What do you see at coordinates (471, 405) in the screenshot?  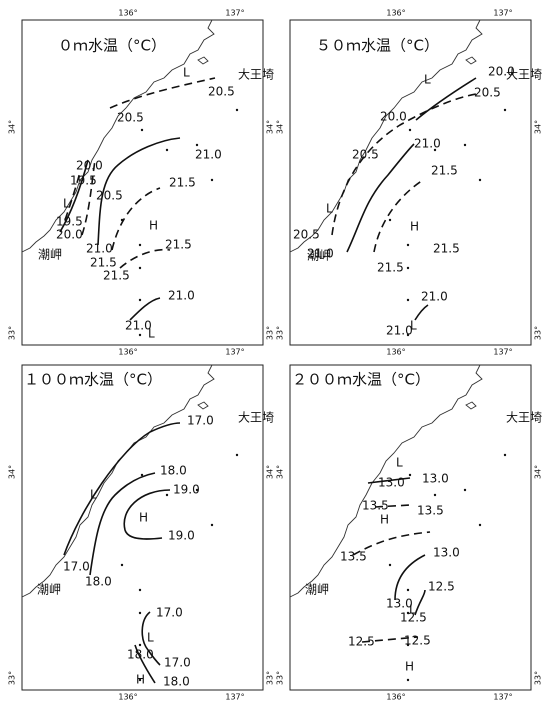 I see `coastline-island` at bounding box center [471, 405].